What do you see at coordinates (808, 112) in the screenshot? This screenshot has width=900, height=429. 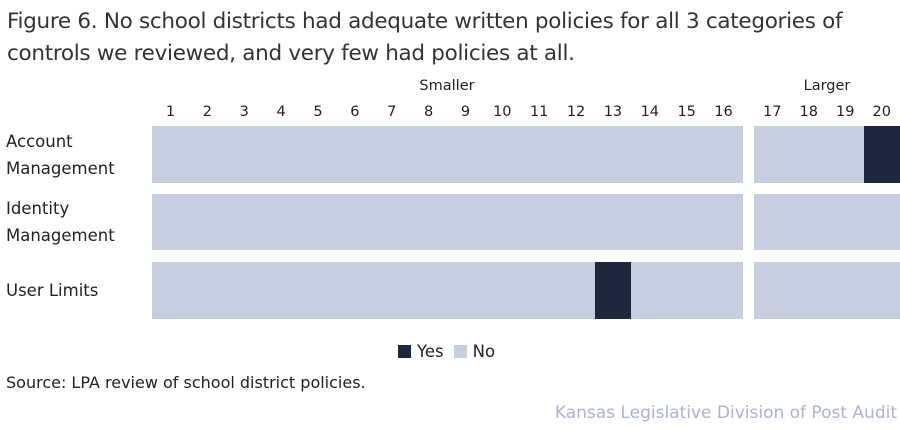 I see `x-tick-label: 18` at bounding box center [808, 112].